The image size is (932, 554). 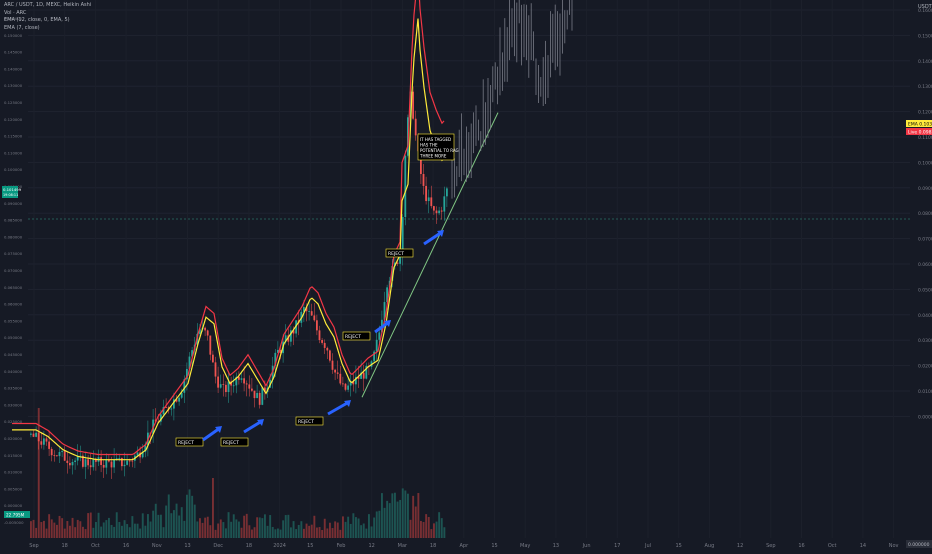 I want to click on note-text: HAS THE, so click(x=429, y=145).